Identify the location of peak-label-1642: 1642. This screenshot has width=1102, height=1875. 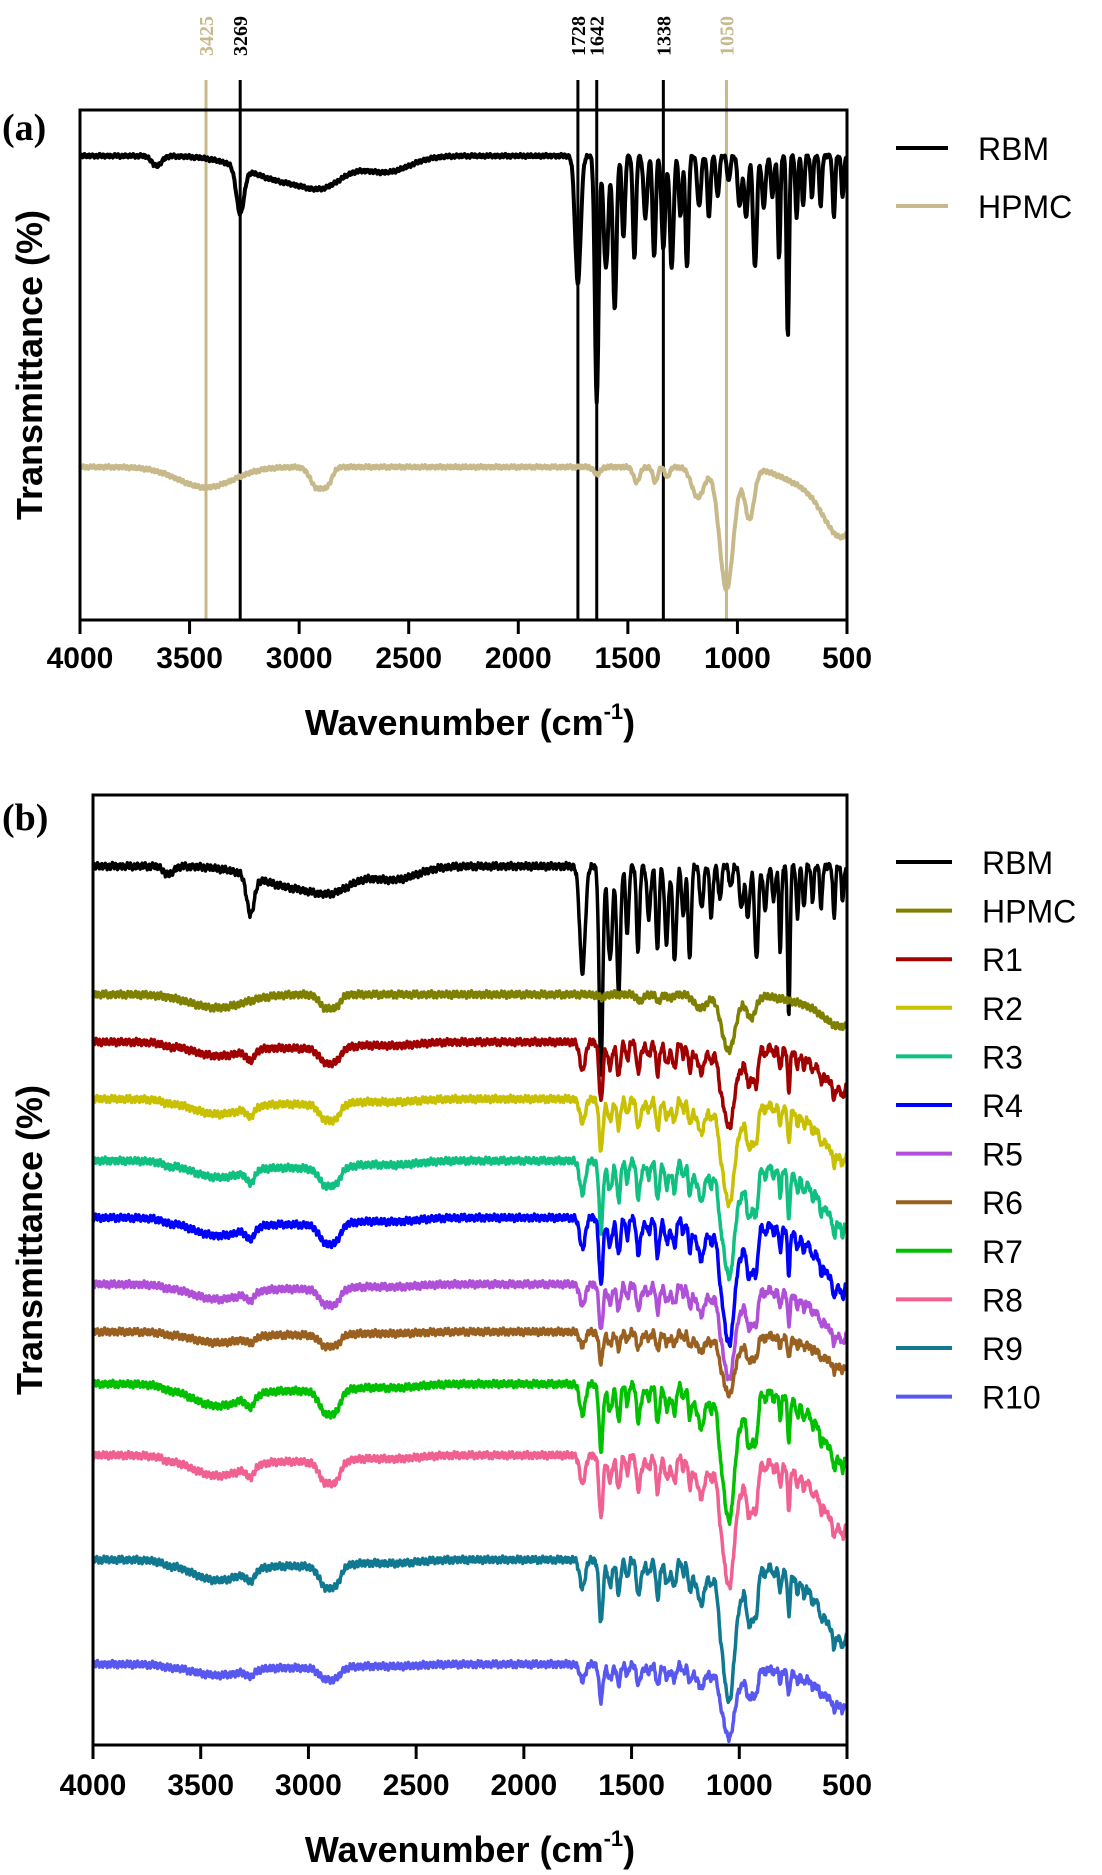
(598, 36).